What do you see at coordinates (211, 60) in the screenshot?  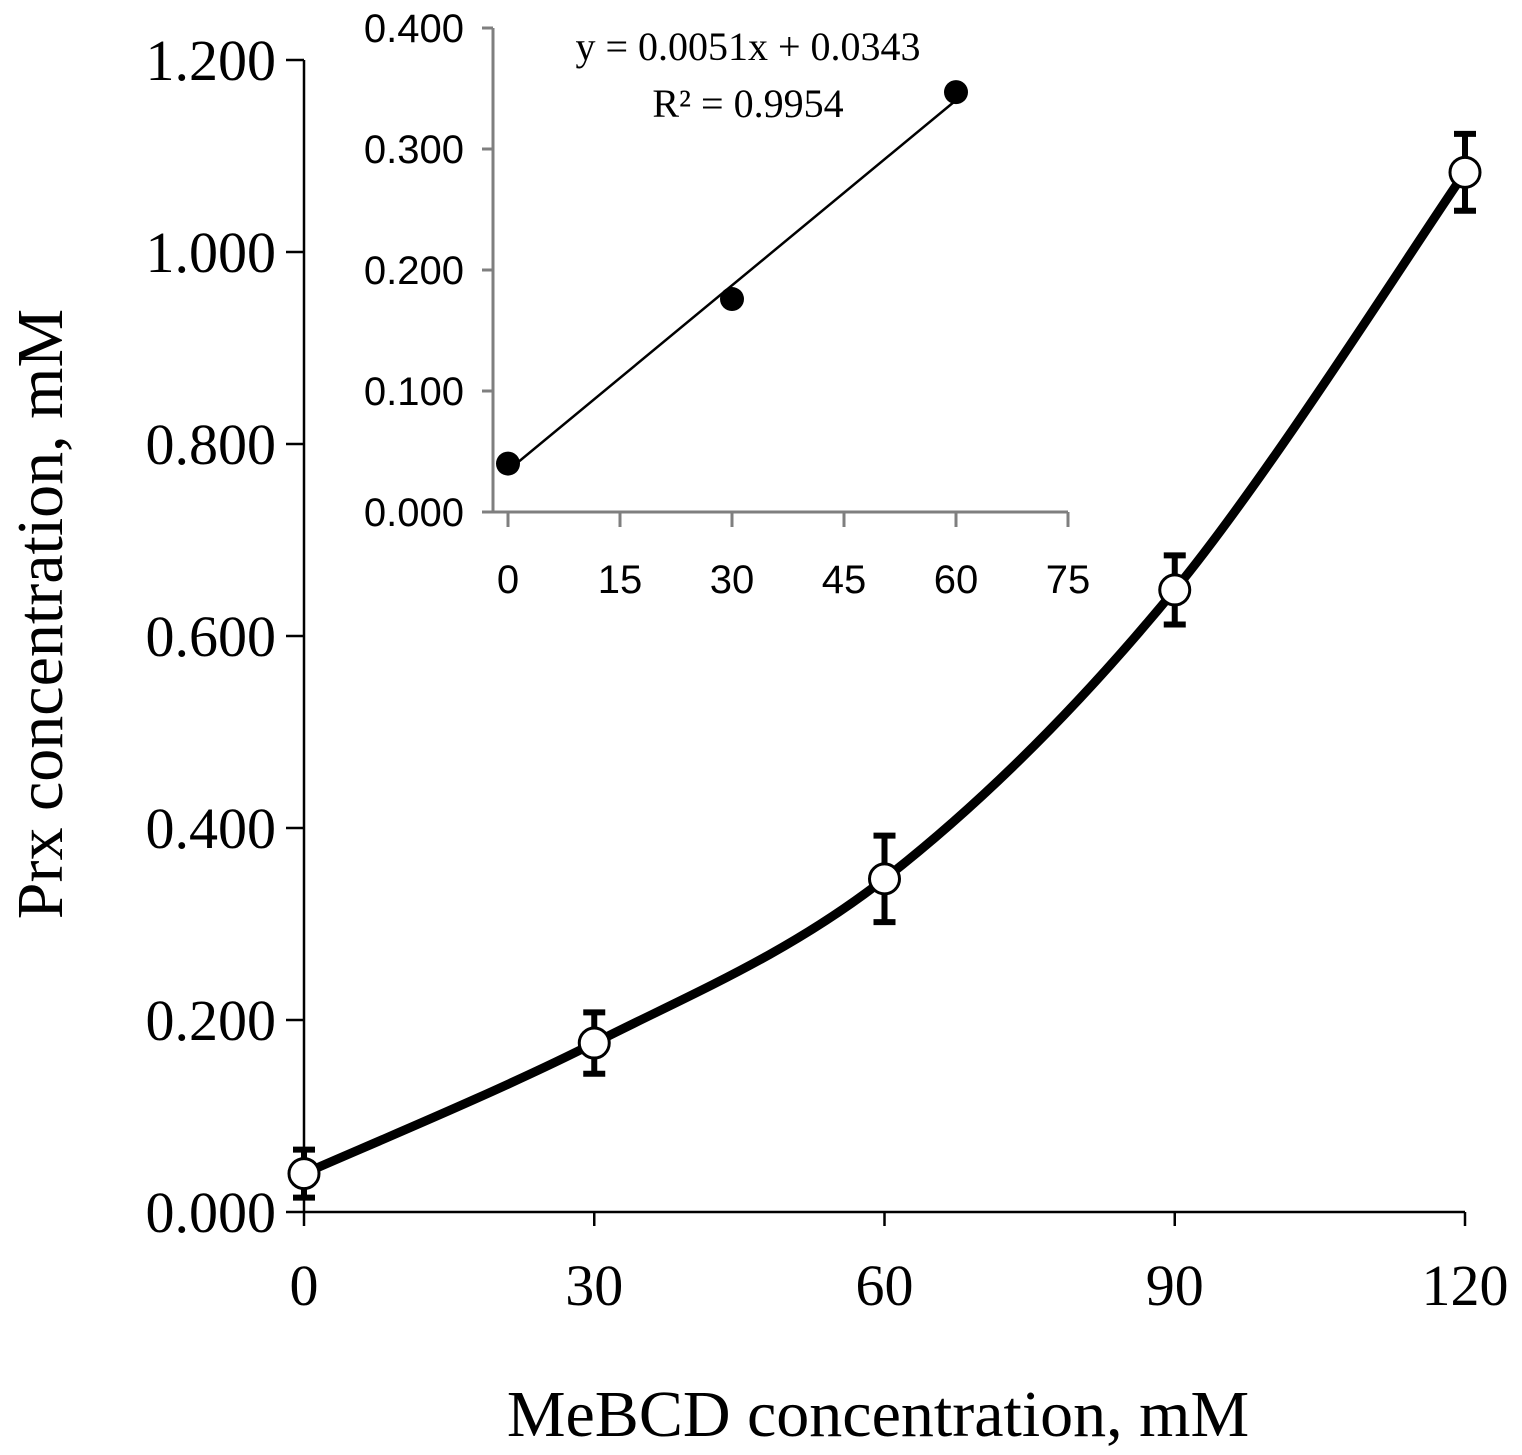 I see `main-y-tick-label: 1.200` at bounding box center [211, 60].